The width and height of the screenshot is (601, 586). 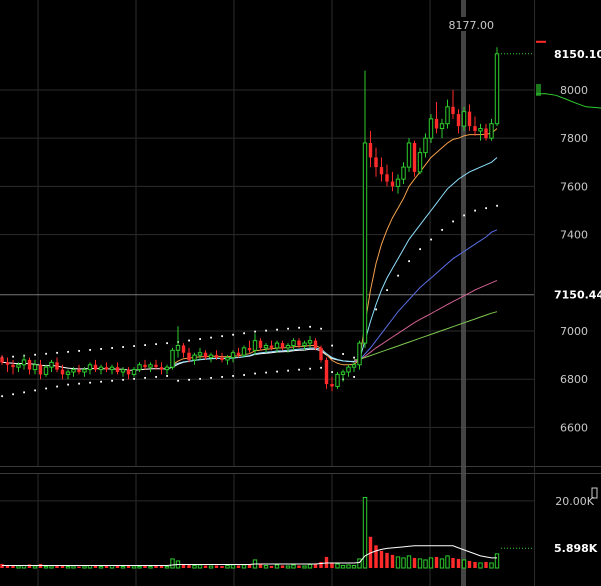 What do you see at coordinates (568, 101) in the screenshot?
I see `axis-price-trace` at bounding box center [568, 101].